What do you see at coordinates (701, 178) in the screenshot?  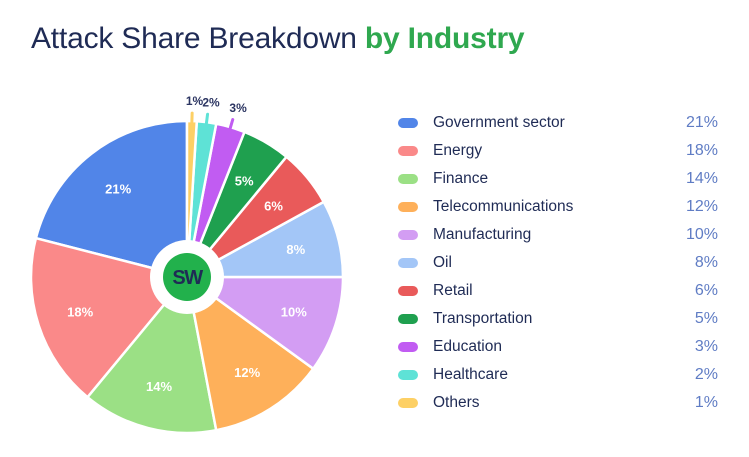 I see `legend-value-finance: 14%` at bounding box center [701, 178].